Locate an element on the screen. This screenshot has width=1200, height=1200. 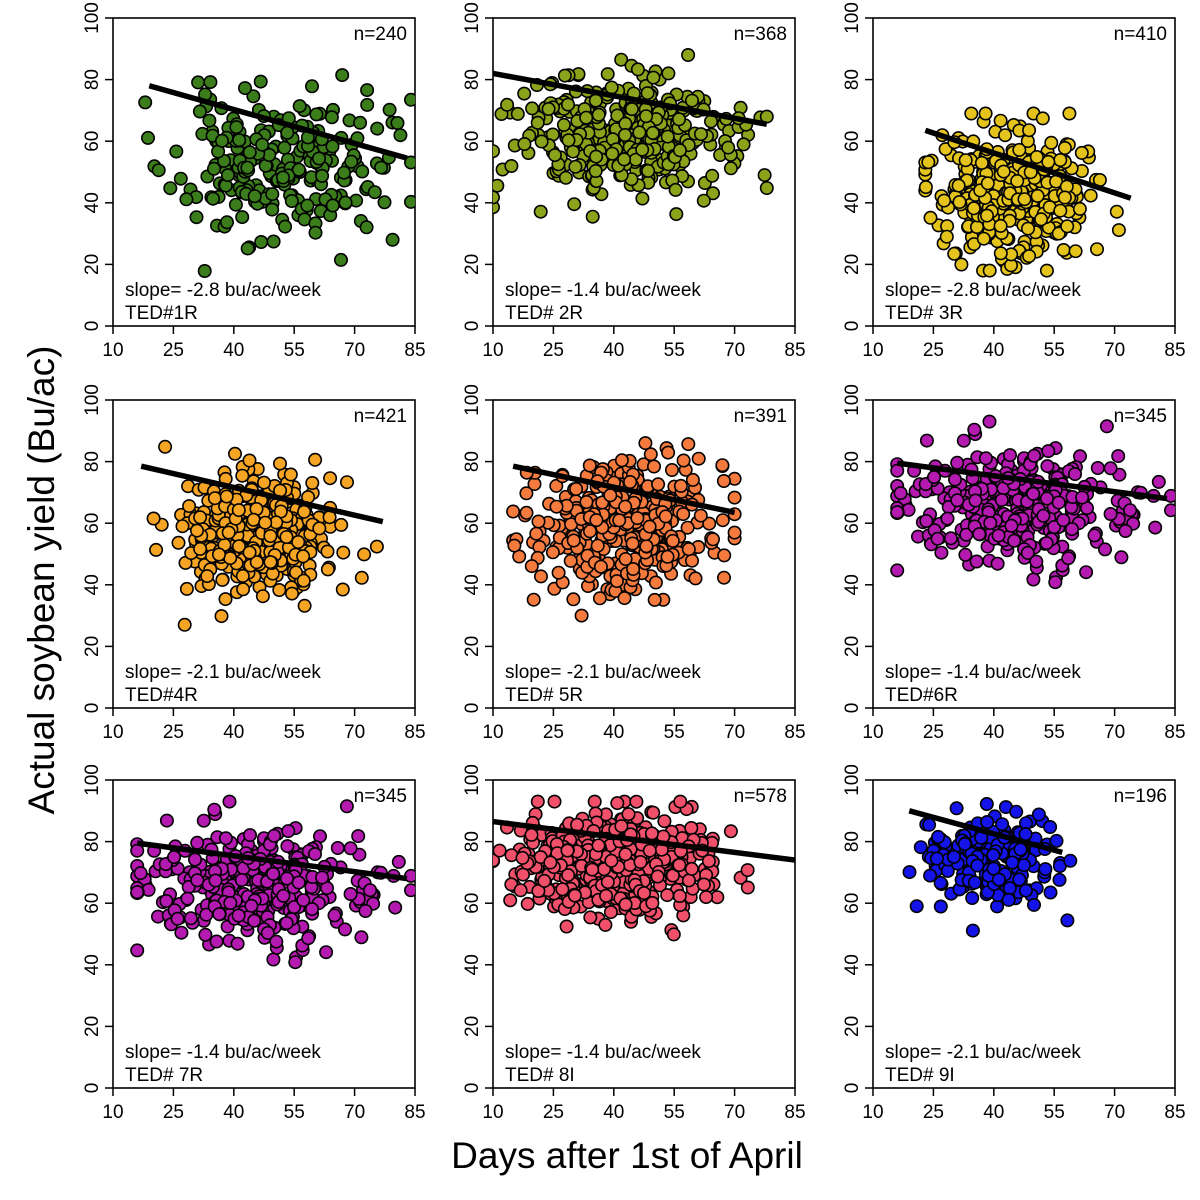
x-tick-label: 85 is located at coordinates (414, 350).